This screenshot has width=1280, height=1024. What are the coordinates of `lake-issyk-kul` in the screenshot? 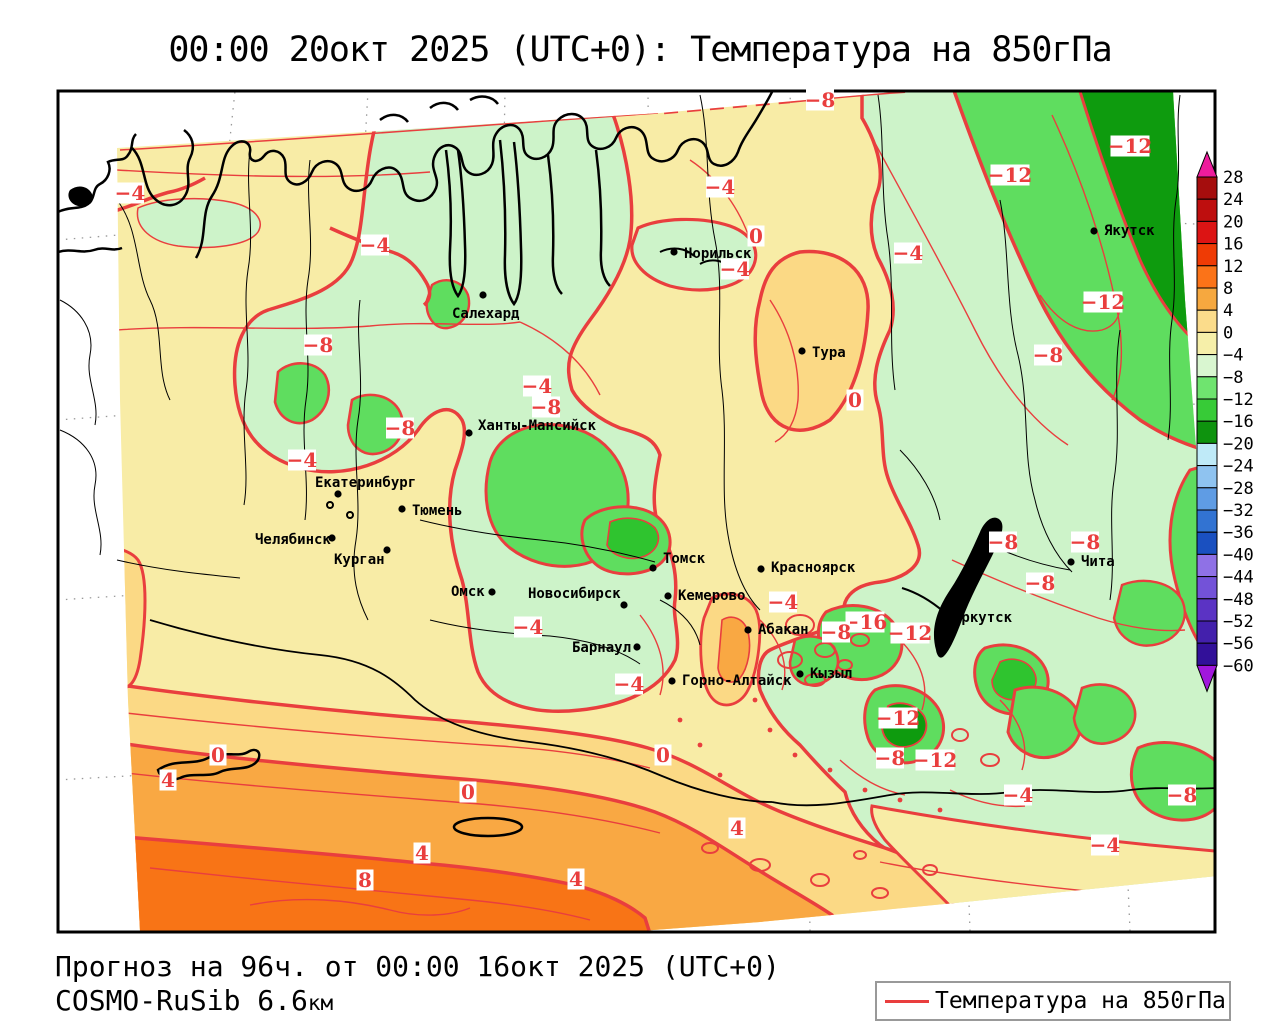 It's located at (488, 827).